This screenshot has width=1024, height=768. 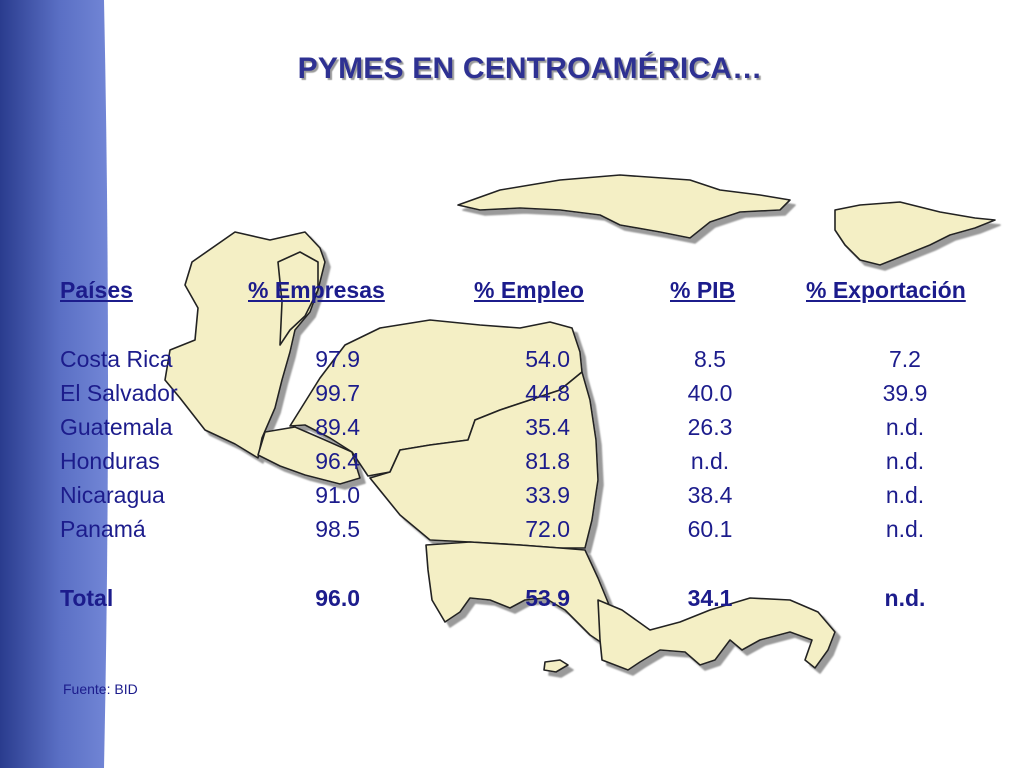 What do you see at coordinates (547, 461) in the screenshot?
I see `table-row-empleo: 81.8` at bounding box center [547, 461].